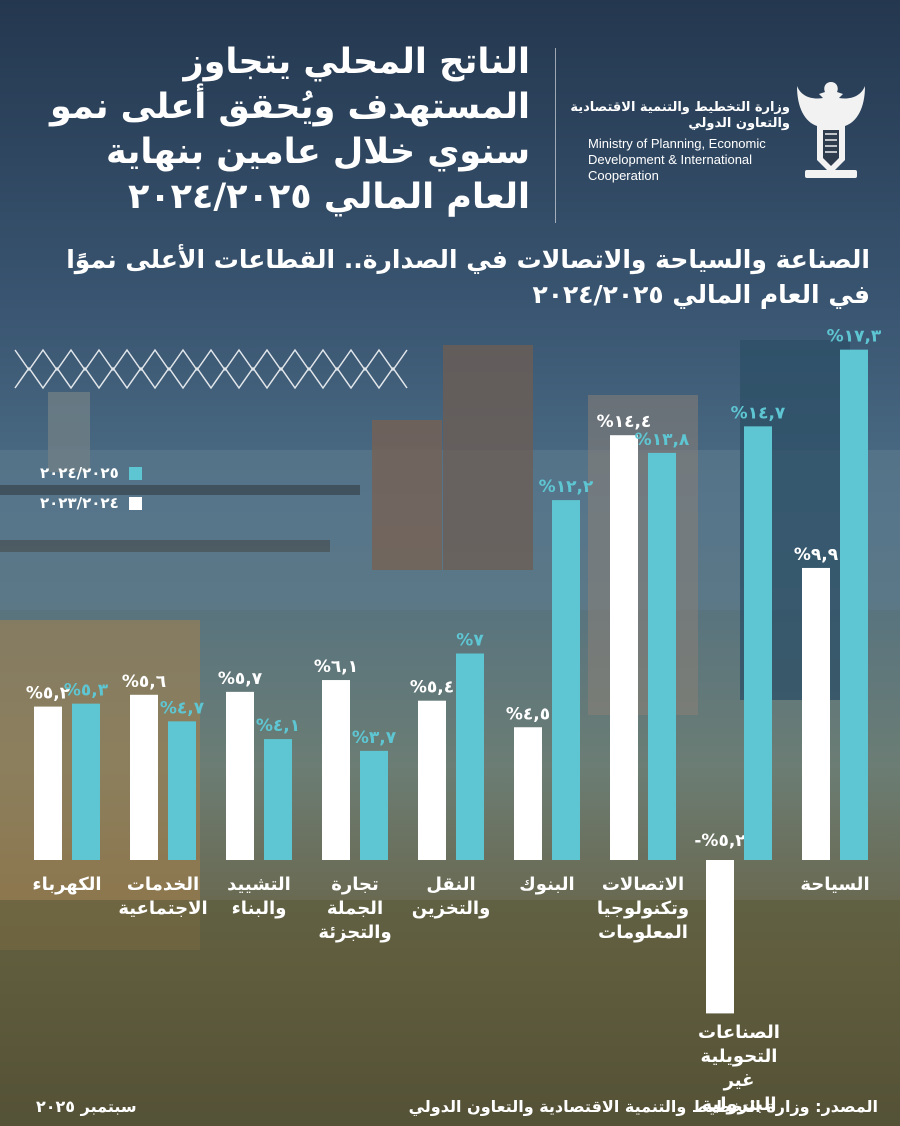 Image resolution: width=900 pixels, height=1126 pixels. What do you see at coordinates (182, 708) in the screenshot?
I see `value-label-2024-2025: %٤,٧` at bounding box center [182, 708].